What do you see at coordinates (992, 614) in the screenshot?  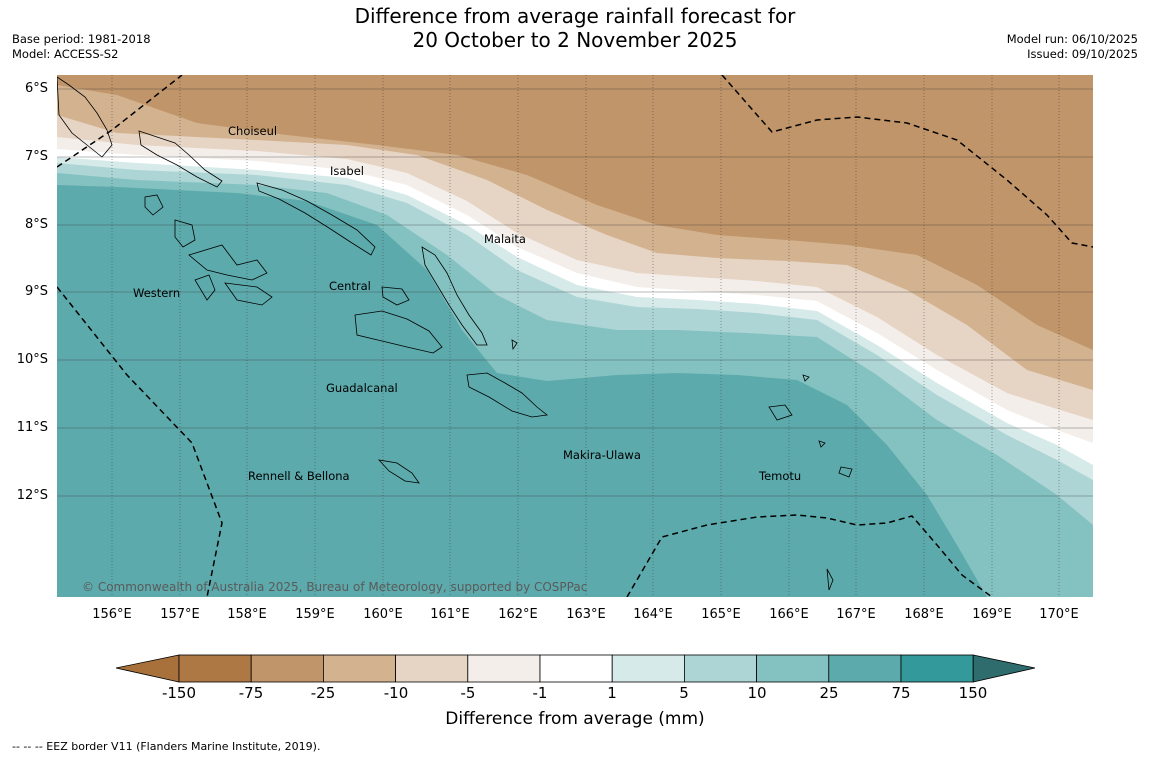 I see `lon-label-169e: 169°E` at bounding box center [992, 614].